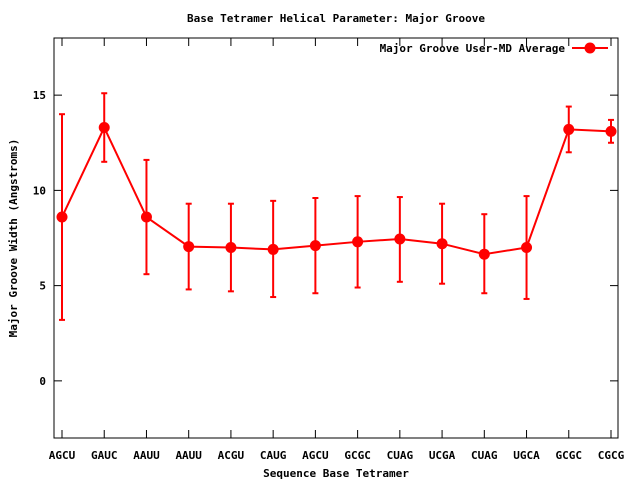 Image resolution: width=640 pixels, height=480 pixels. What do you see at coordinates (611, 455) in the screenshot?
I see `x-tick-label: CGCG` at bounding box center [611, 455].